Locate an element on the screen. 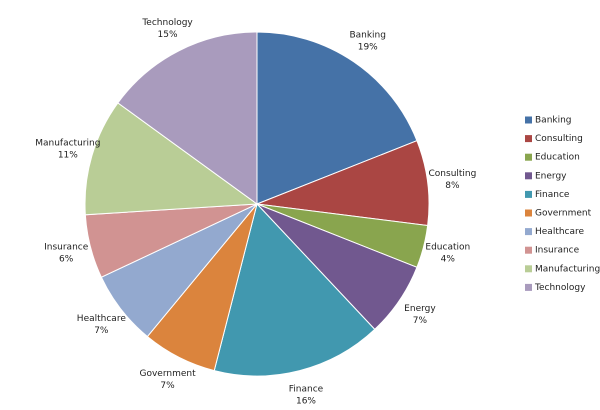 Image resolution: width=600 pixels, height=410 pixels. slice-label: Education is located at coordinates (447, 247).